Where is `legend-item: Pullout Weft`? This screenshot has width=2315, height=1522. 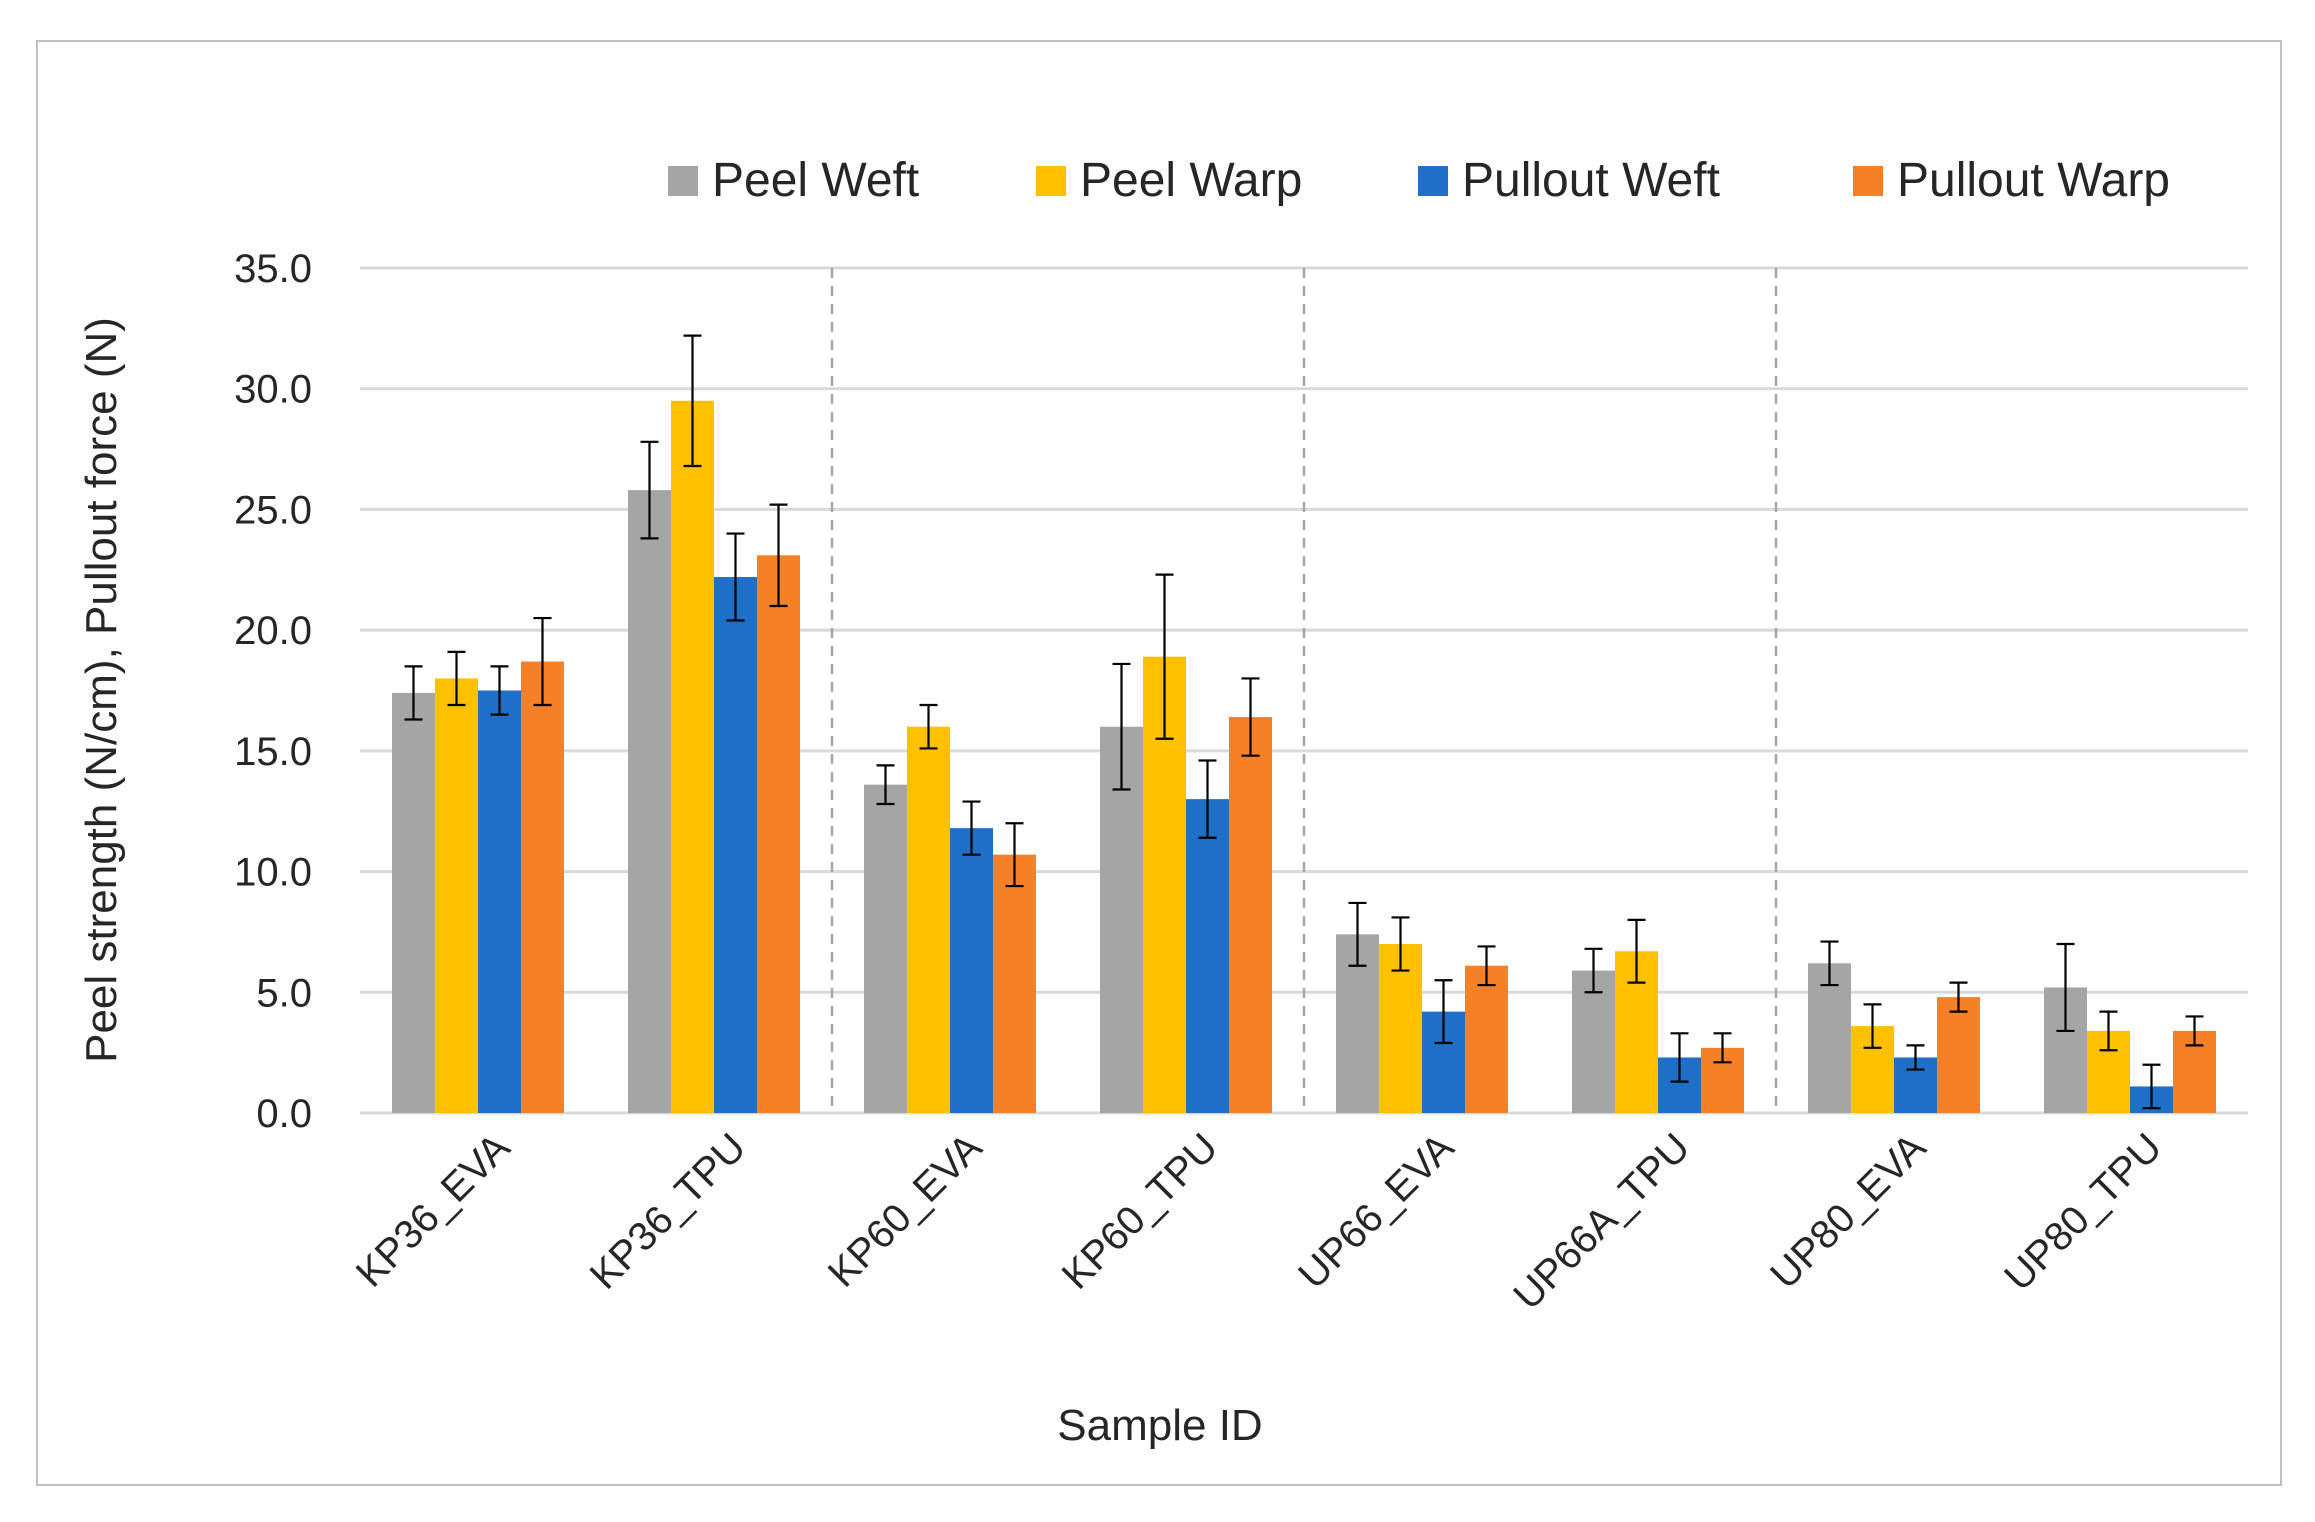
legend-item: Pullout Weft is located at coordinates (1569, 180).